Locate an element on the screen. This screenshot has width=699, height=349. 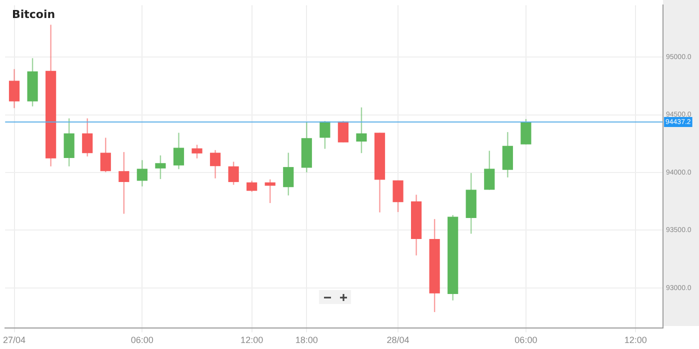
x-tick-label: 28/04 is located at coordinates (398, 340).